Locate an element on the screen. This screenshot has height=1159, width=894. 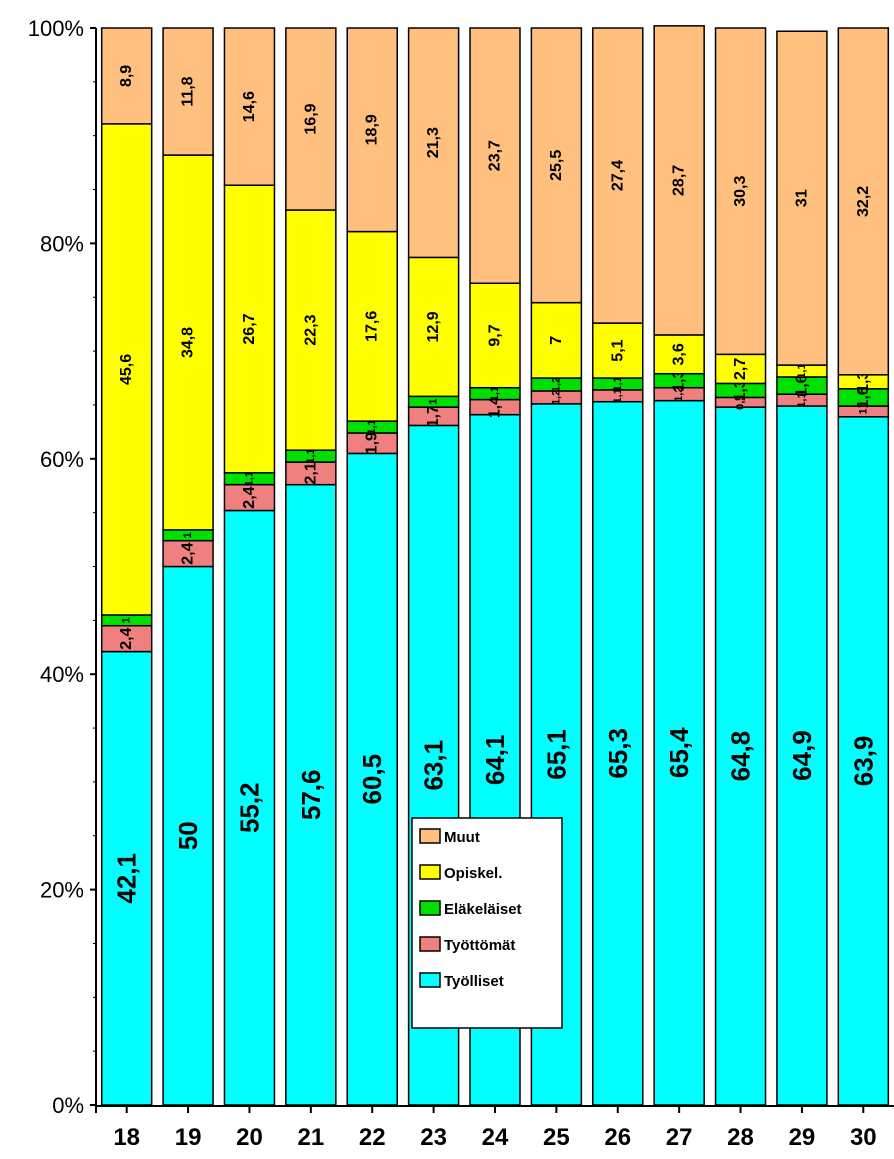
y-tick-label: 20% is located at coordinates (62, 890).